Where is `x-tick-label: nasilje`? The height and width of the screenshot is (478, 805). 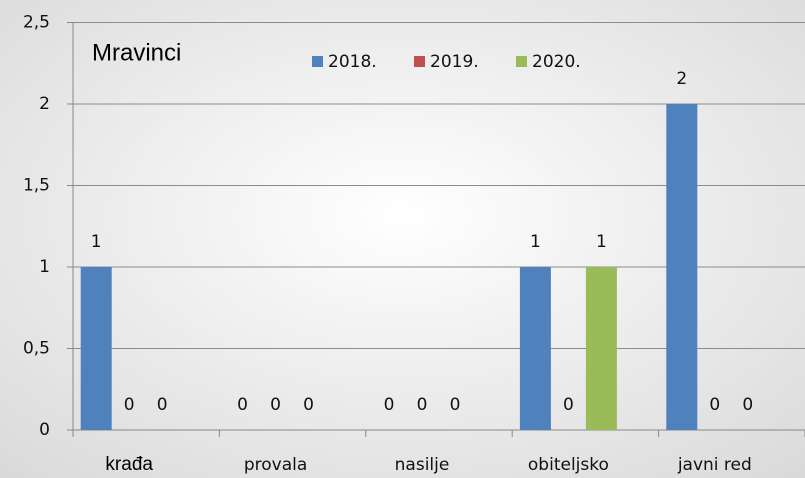
x-tick-label: nasilje is located at coordinates (422, 465).